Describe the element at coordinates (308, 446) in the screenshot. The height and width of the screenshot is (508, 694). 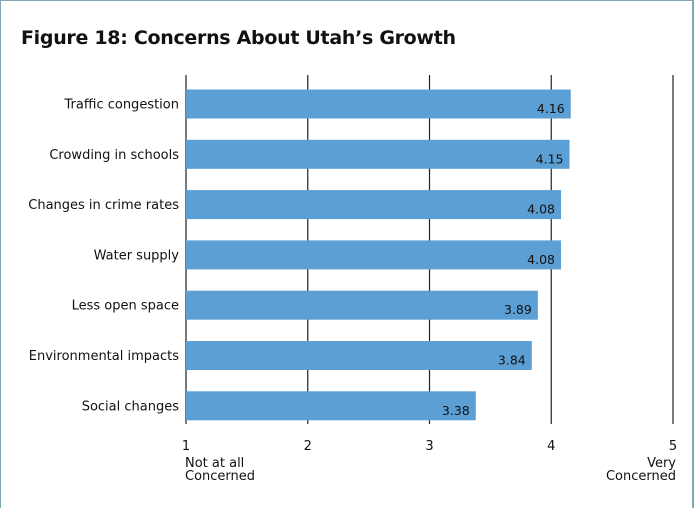
I see `tick-label-2: 2` at that location.